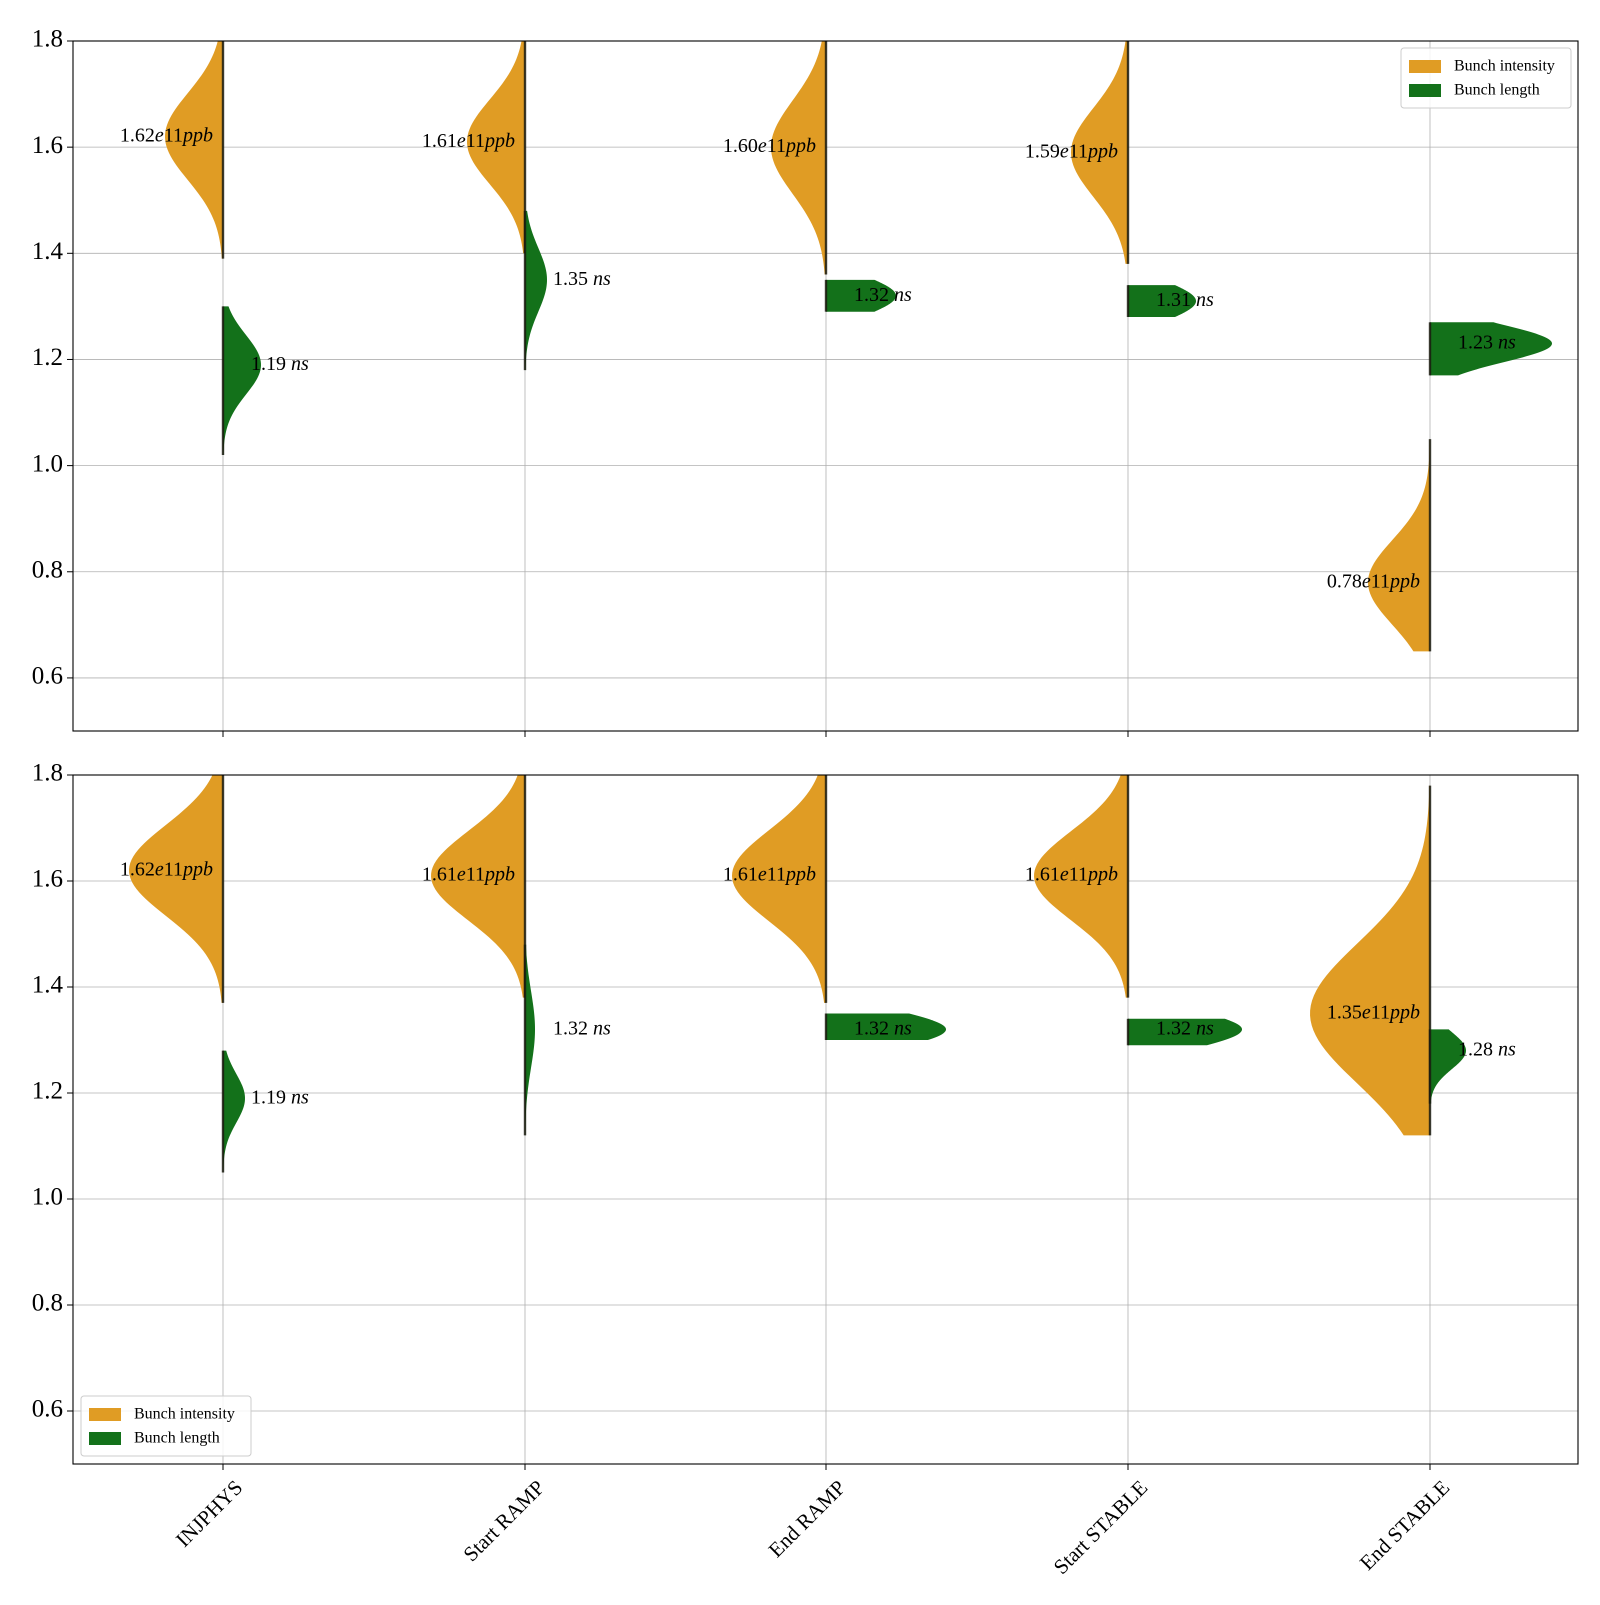  What do you see at coordinates (769, 146) in the screenshot?
I see `intensity-median-label: 1.60e11ppb` at bounding box center [769, 146].